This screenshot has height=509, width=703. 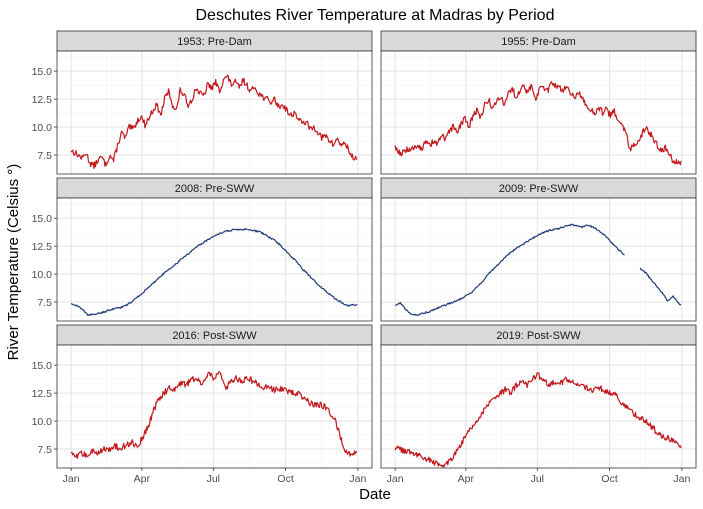 I want to click on panel-strip-label: 1953: Pre-Dam, so click(x=214, y=42).